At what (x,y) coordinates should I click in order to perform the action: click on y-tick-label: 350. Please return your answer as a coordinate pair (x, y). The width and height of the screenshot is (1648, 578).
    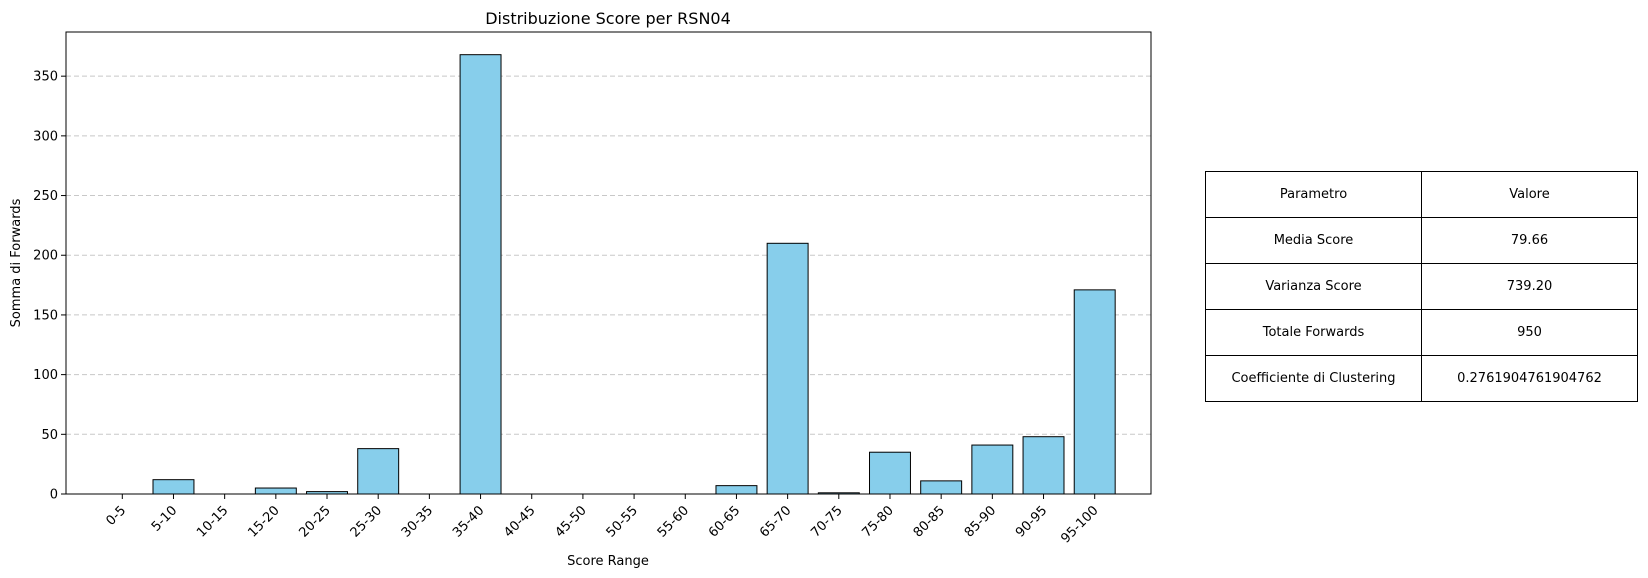
    Looking at the image, I should click on (45, 77).